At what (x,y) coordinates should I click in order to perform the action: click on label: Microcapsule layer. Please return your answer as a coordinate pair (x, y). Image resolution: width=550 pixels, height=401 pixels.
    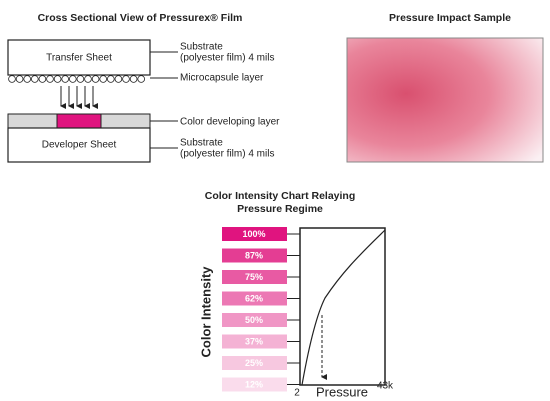
    Looking at the image, I should click on (222, 78).